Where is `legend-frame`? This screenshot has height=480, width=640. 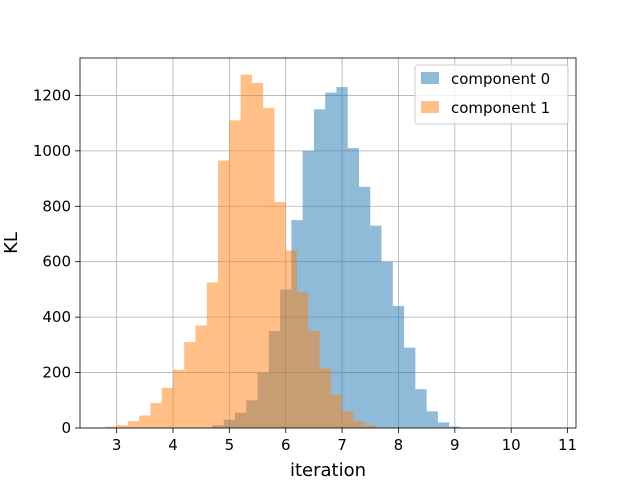
legend-frame is located at coordinates (491, 94).